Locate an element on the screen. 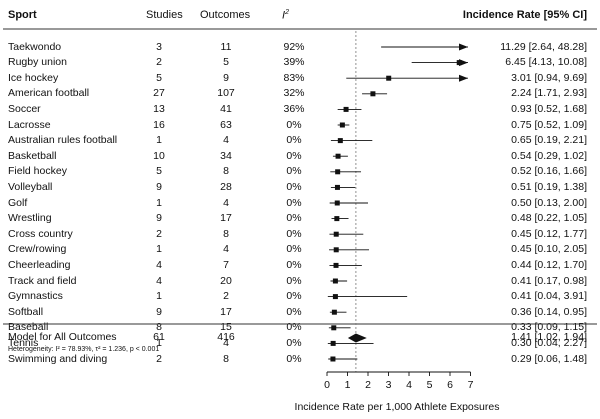 Image resolution: width=600 pixels, height=419 pixels. x-tick-label: 4 is located at coordinates (409, 385).